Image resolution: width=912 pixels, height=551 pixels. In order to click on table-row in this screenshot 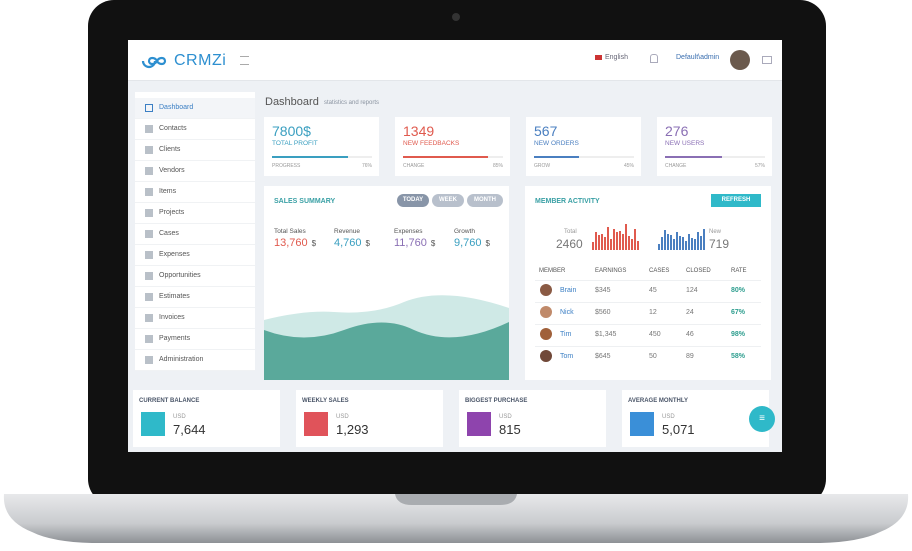, I will do `click(648, 357)`.